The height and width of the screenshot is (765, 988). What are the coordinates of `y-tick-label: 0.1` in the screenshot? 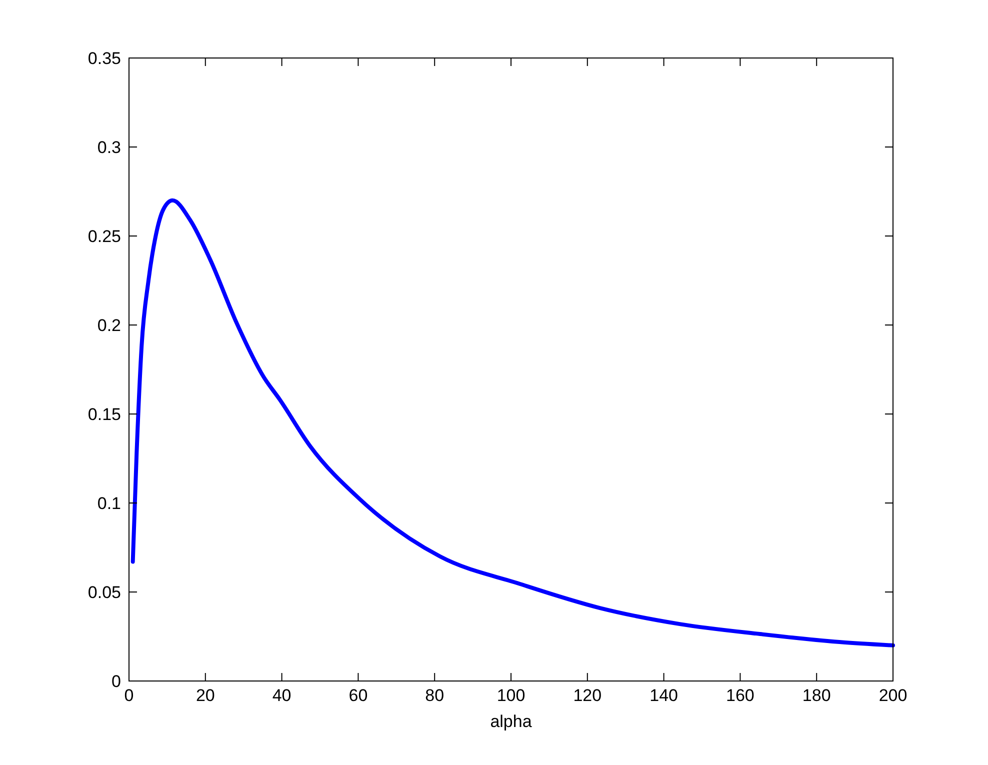 It's located at (109, 503).